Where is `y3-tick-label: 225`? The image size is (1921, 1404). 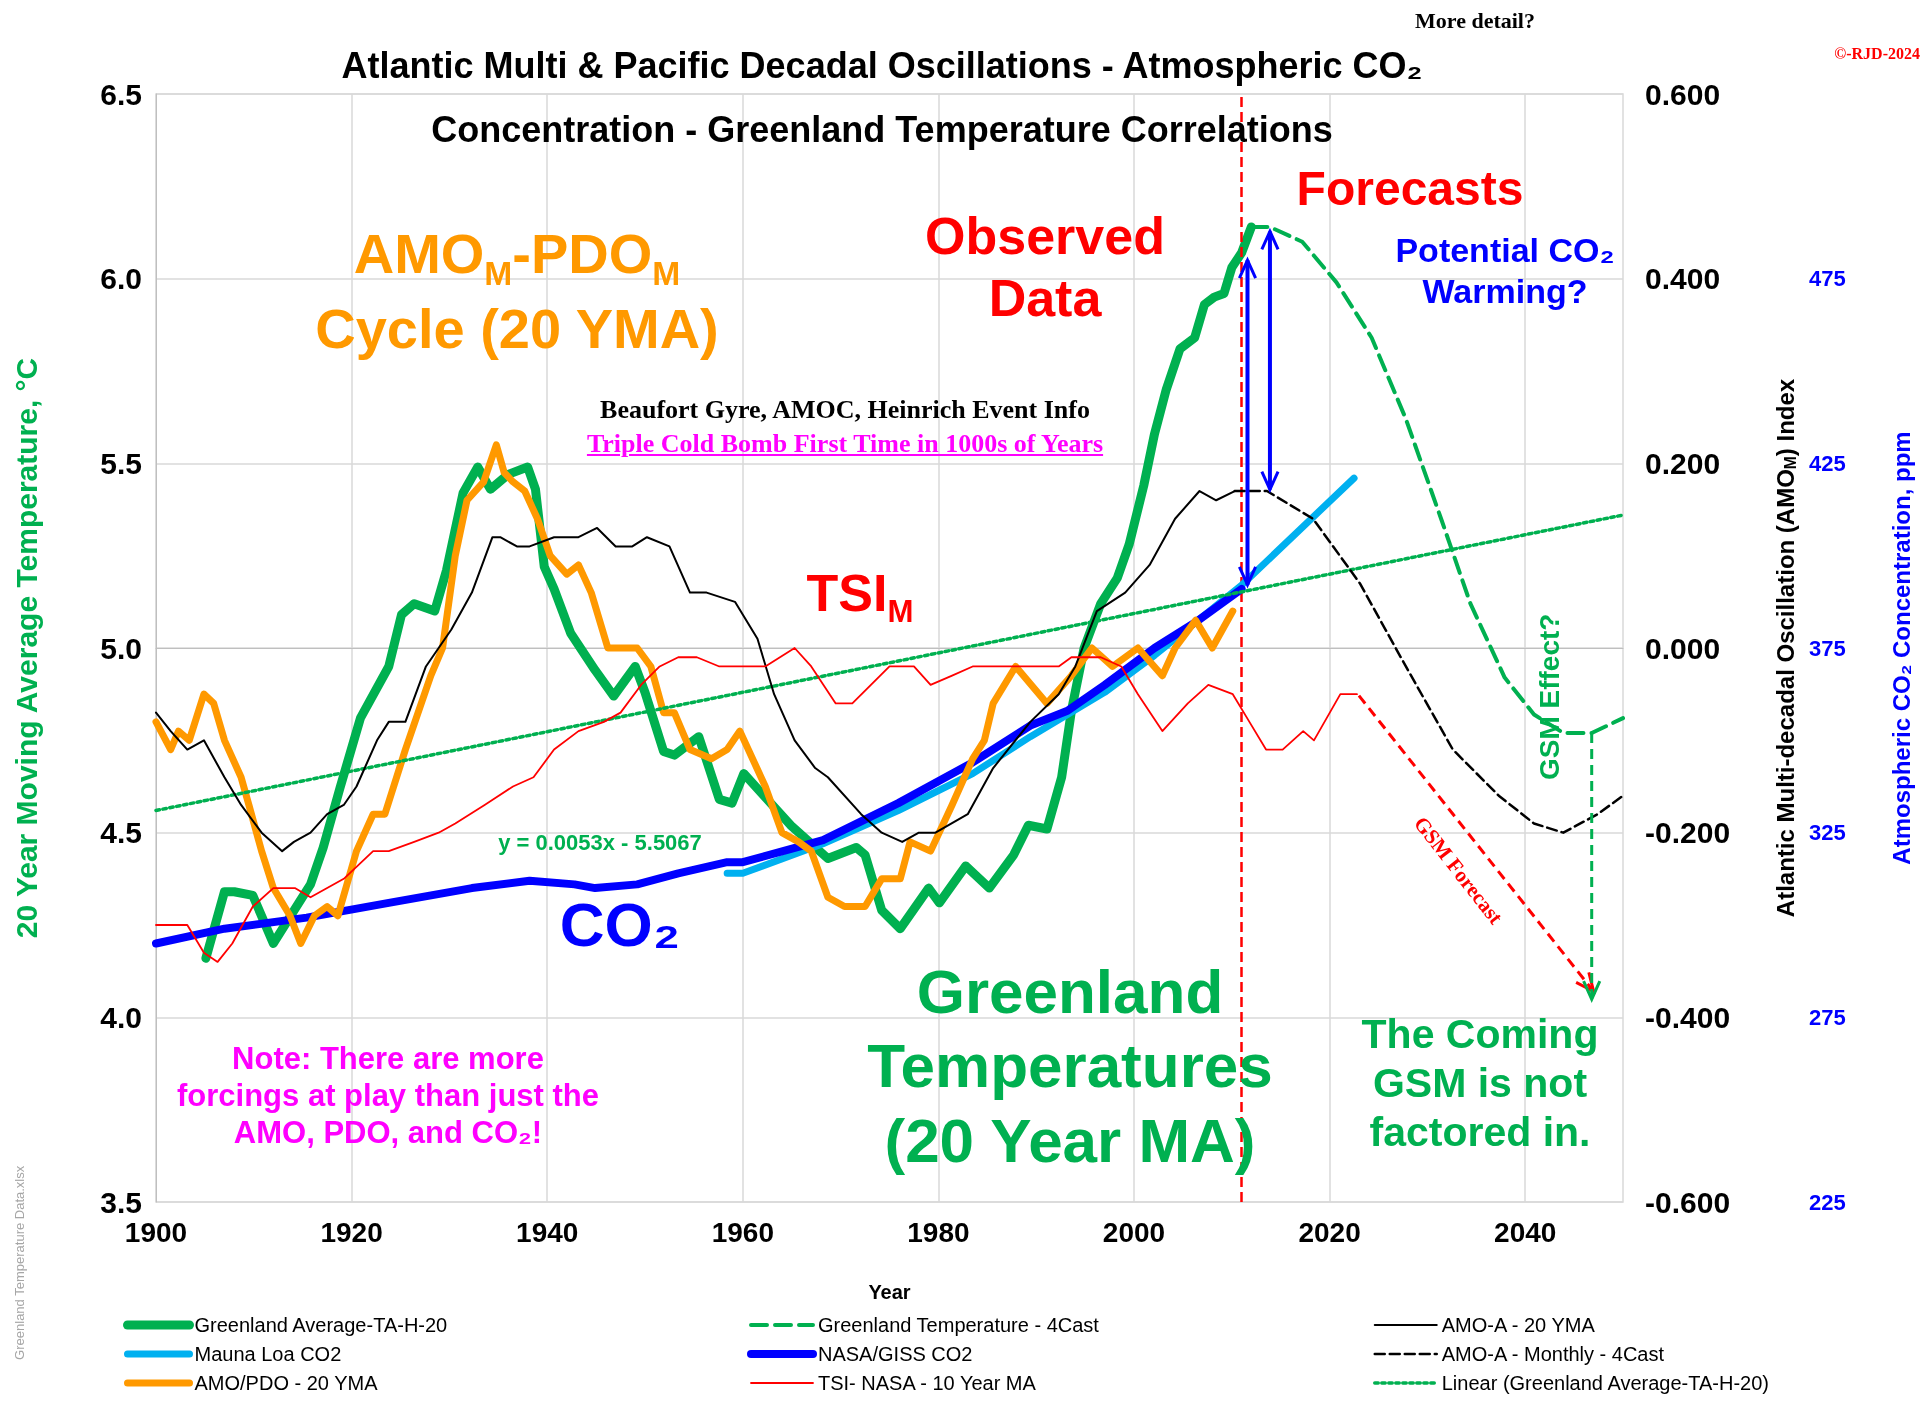 y3-tick-label: 225 is located at coordinates (1827, 1202).